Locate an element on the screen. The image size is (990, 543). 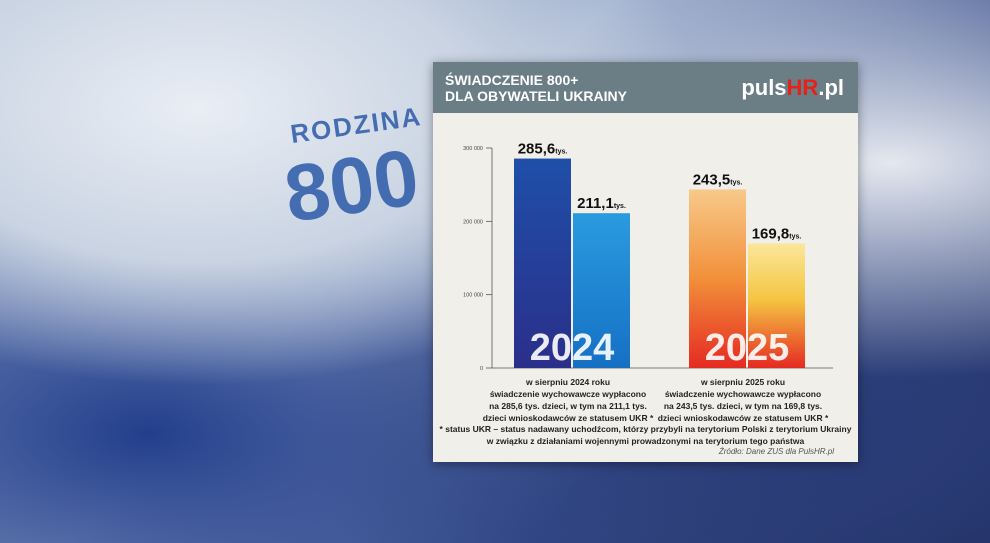
bar-value-label: 285,6tys. is located at coordinates (543, 149).